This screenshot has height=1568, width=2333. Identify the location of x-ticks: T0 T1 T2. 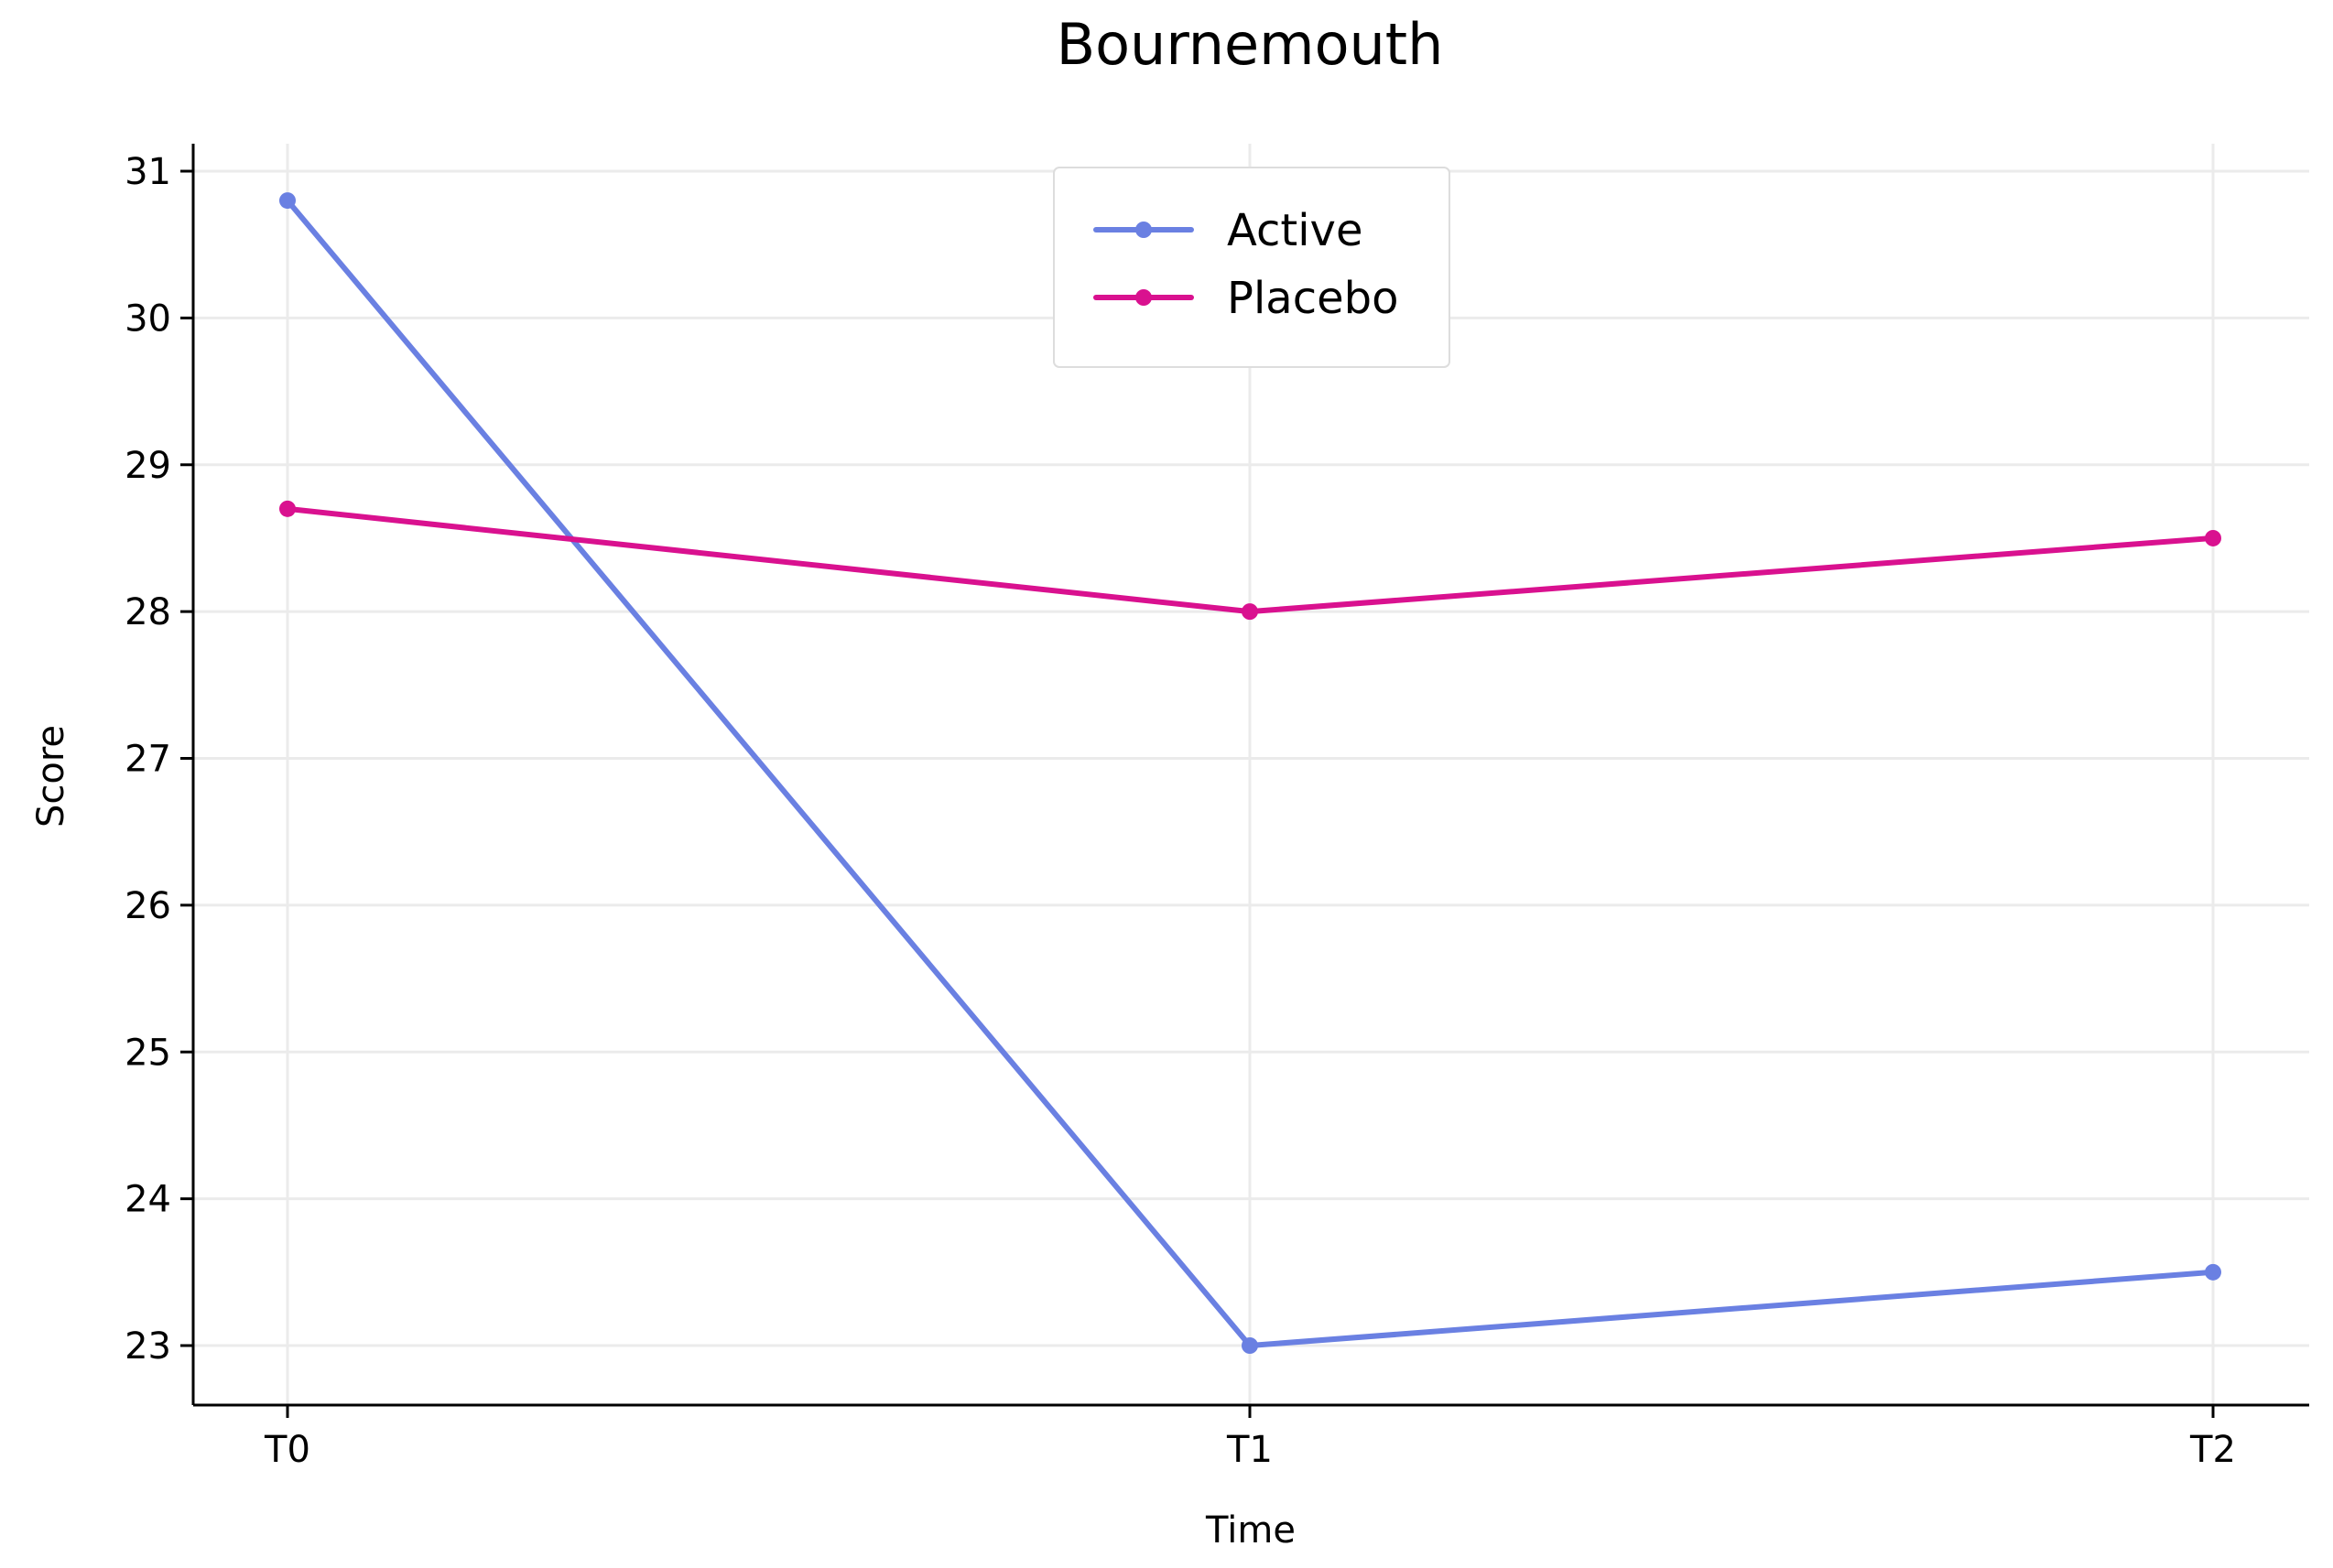
(1250, 1438).